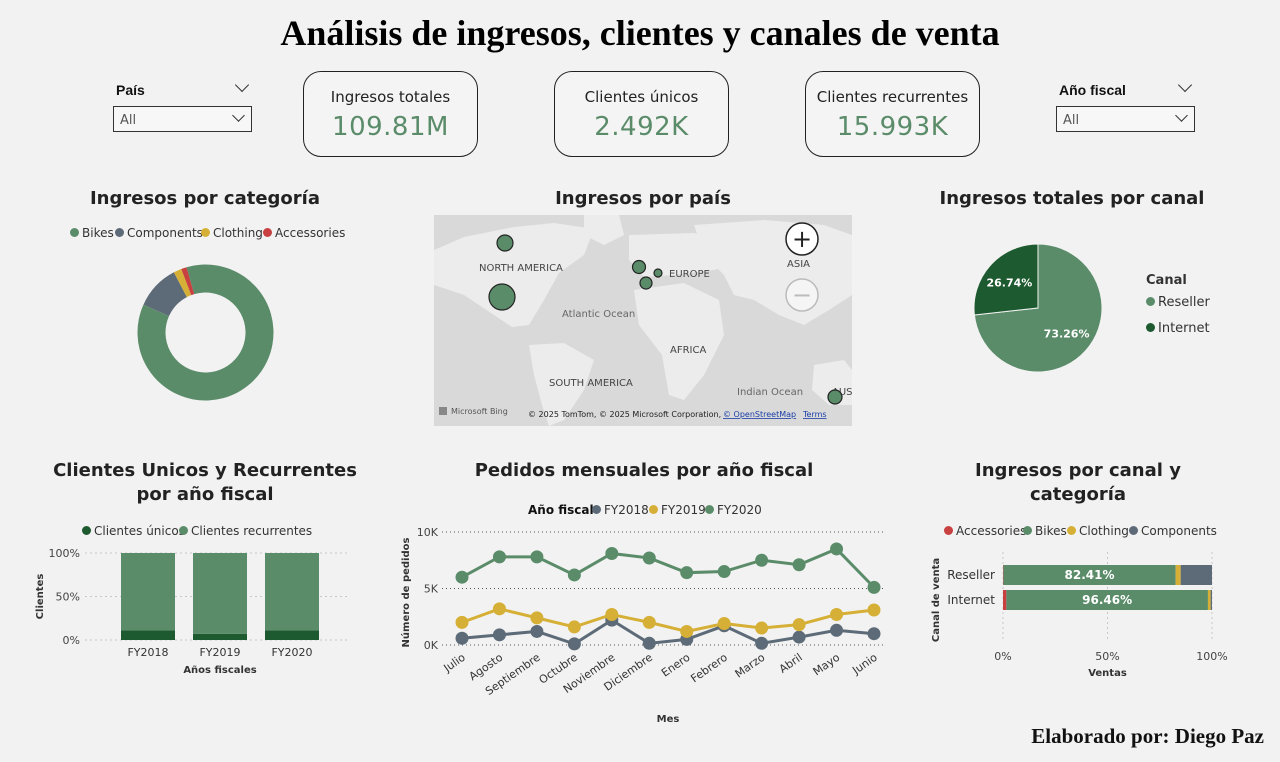 This screenshot has height=762, width=1280. Describe the element at coordinates (668, 568) in the screenshot. I see `line-fy2020` at that location.